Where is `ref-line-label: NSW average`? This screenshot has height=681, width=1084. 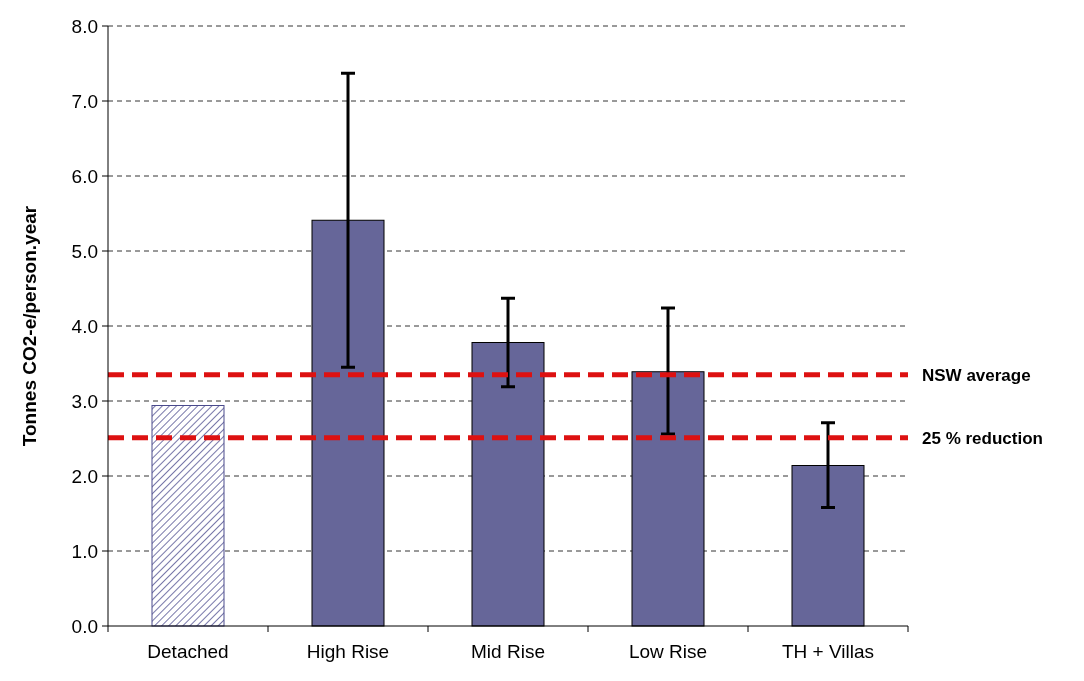
ref-line-label: NSW average is located at coordinates (976, 375).